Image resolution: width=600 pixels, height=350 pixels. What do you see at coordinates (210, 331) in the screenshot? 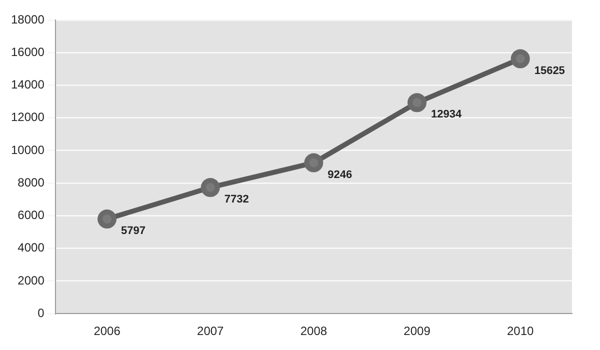
I see `x-tick-label: 2007` at bounding box center [210, 331].